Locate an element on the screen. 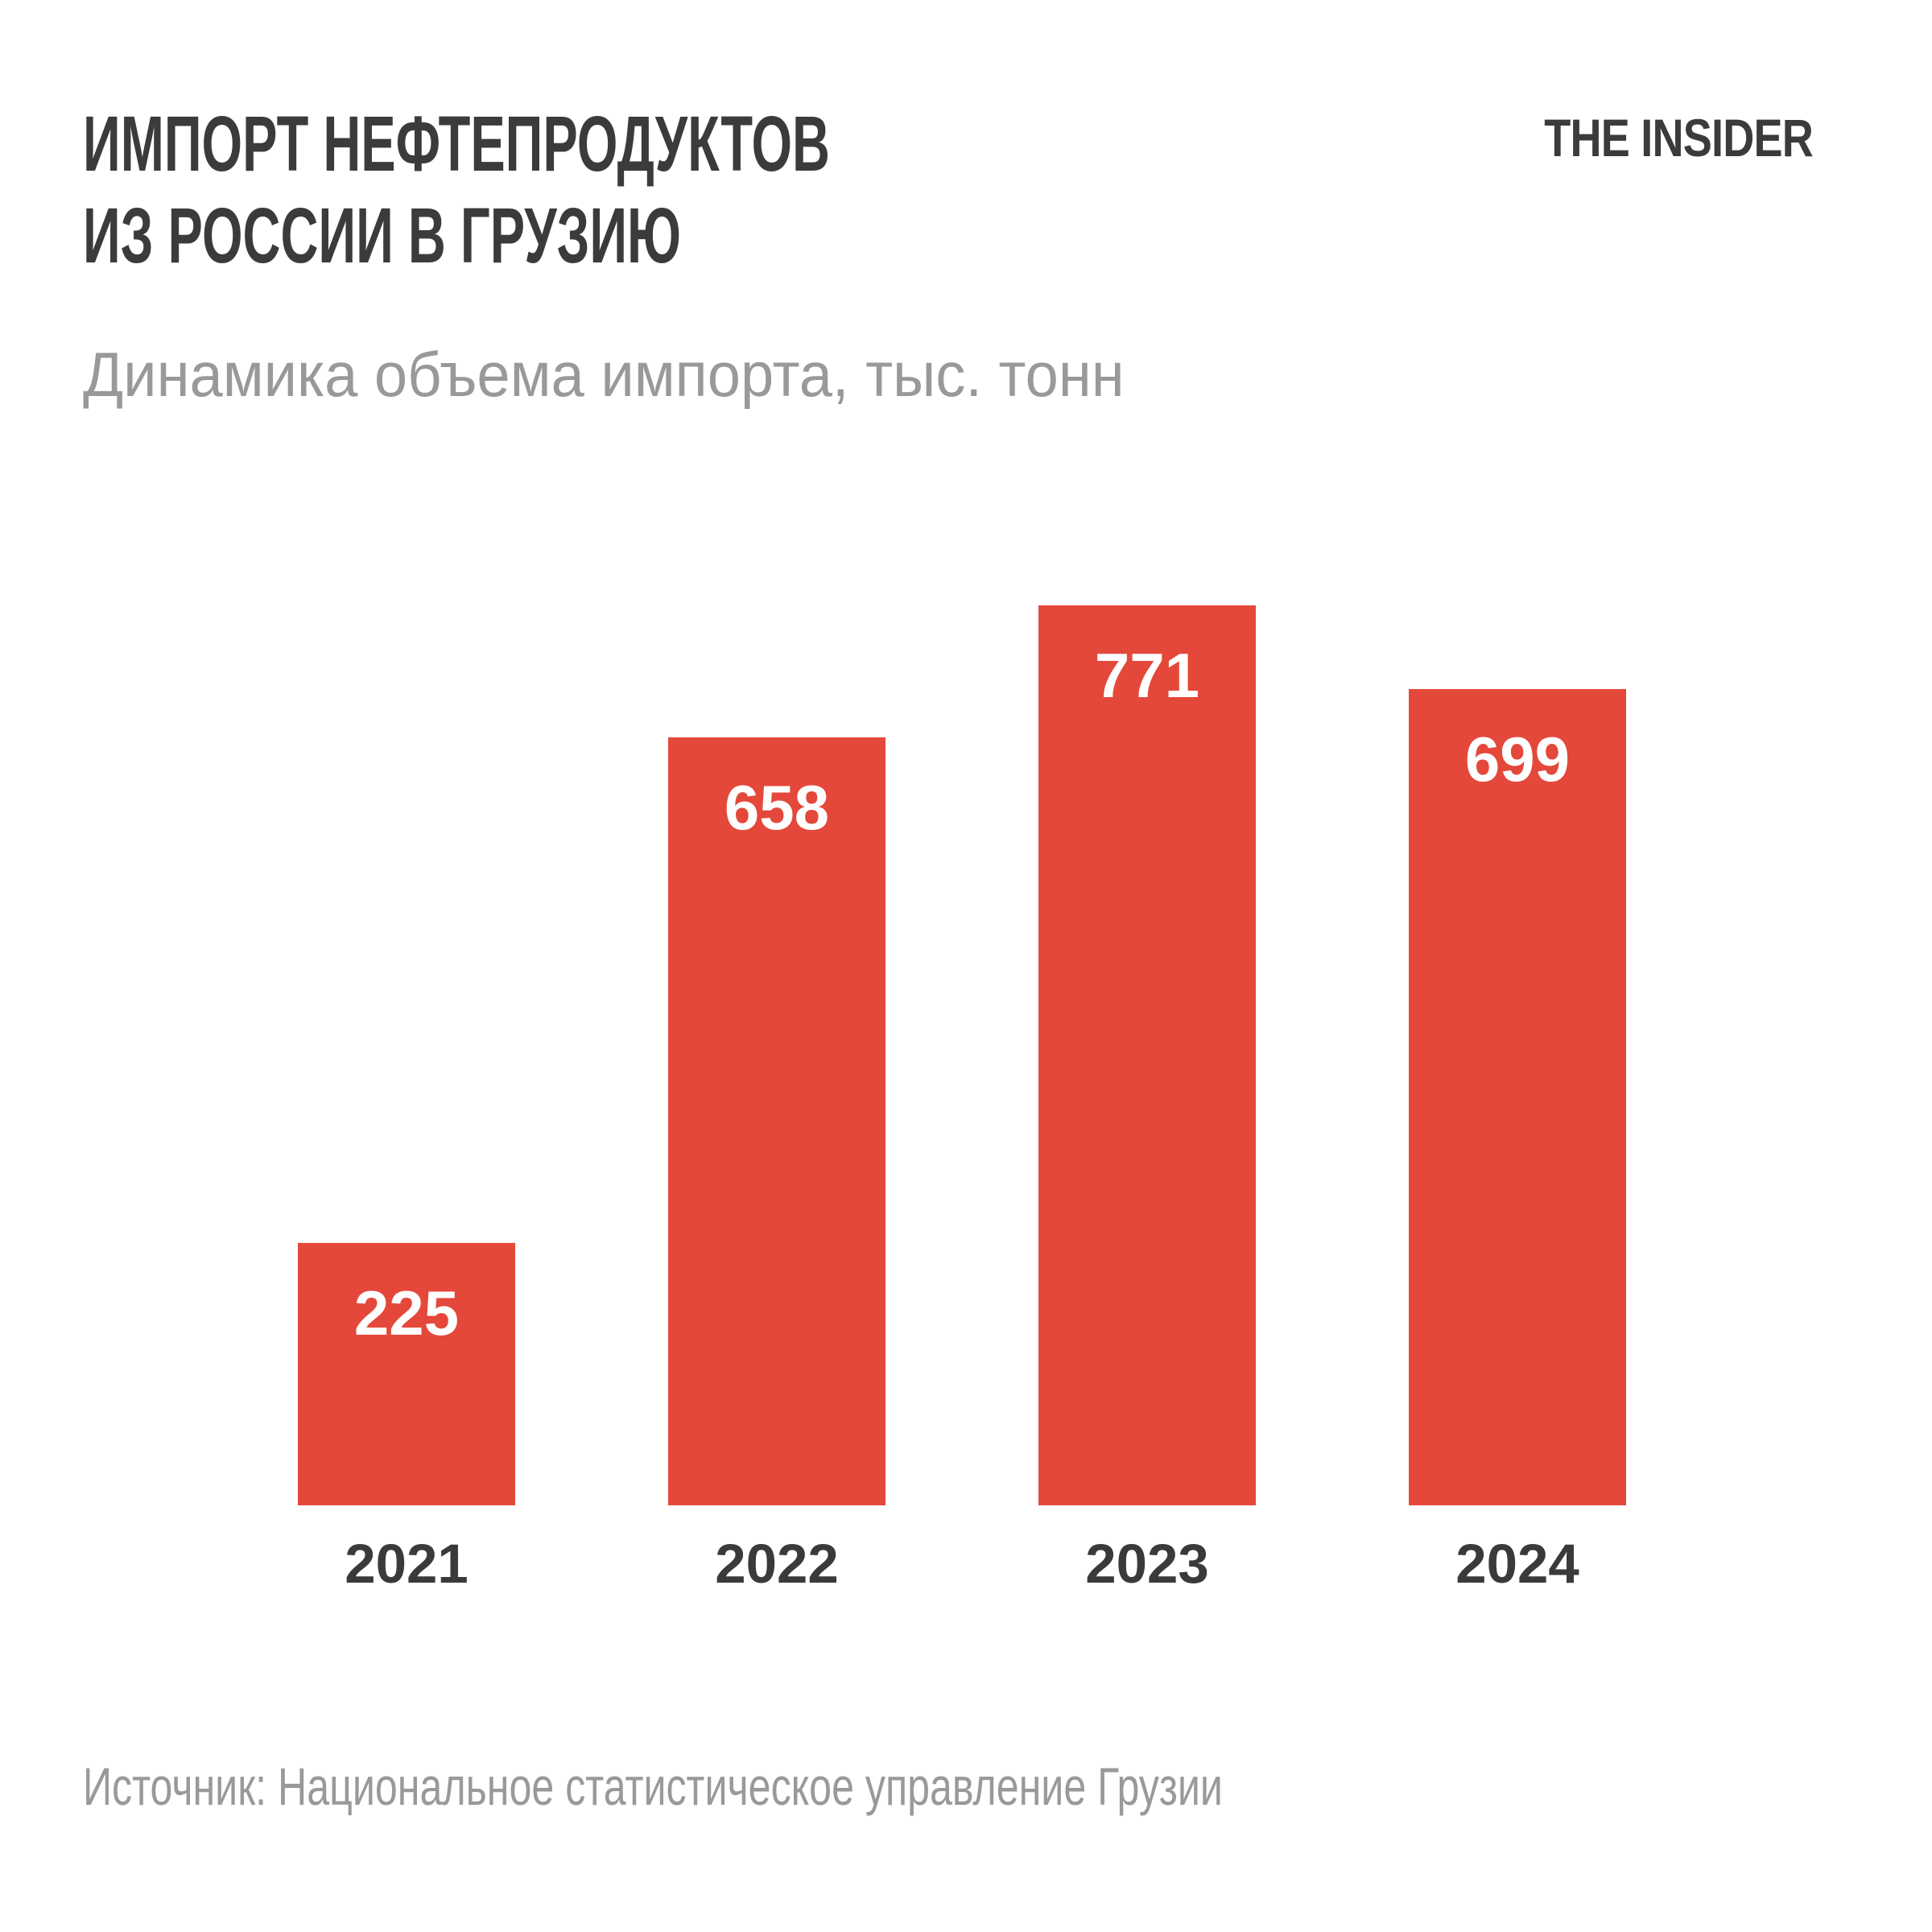  bar-value-label: 658 is located at coordinates (777, 807).